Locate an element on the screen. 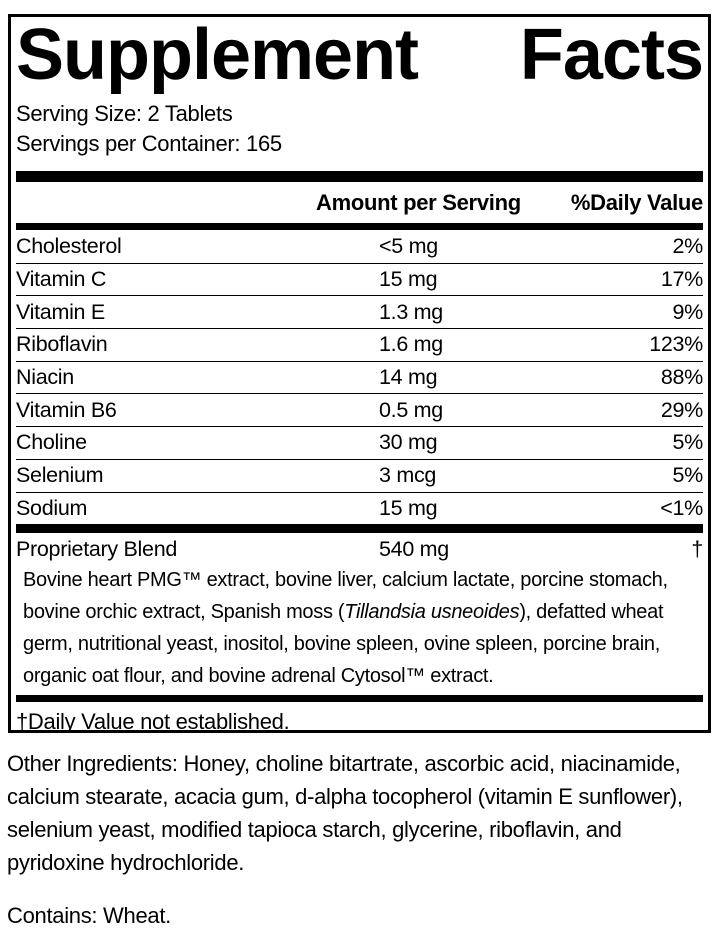  divider-bar-above-blend is located at coordinates (359, 529).